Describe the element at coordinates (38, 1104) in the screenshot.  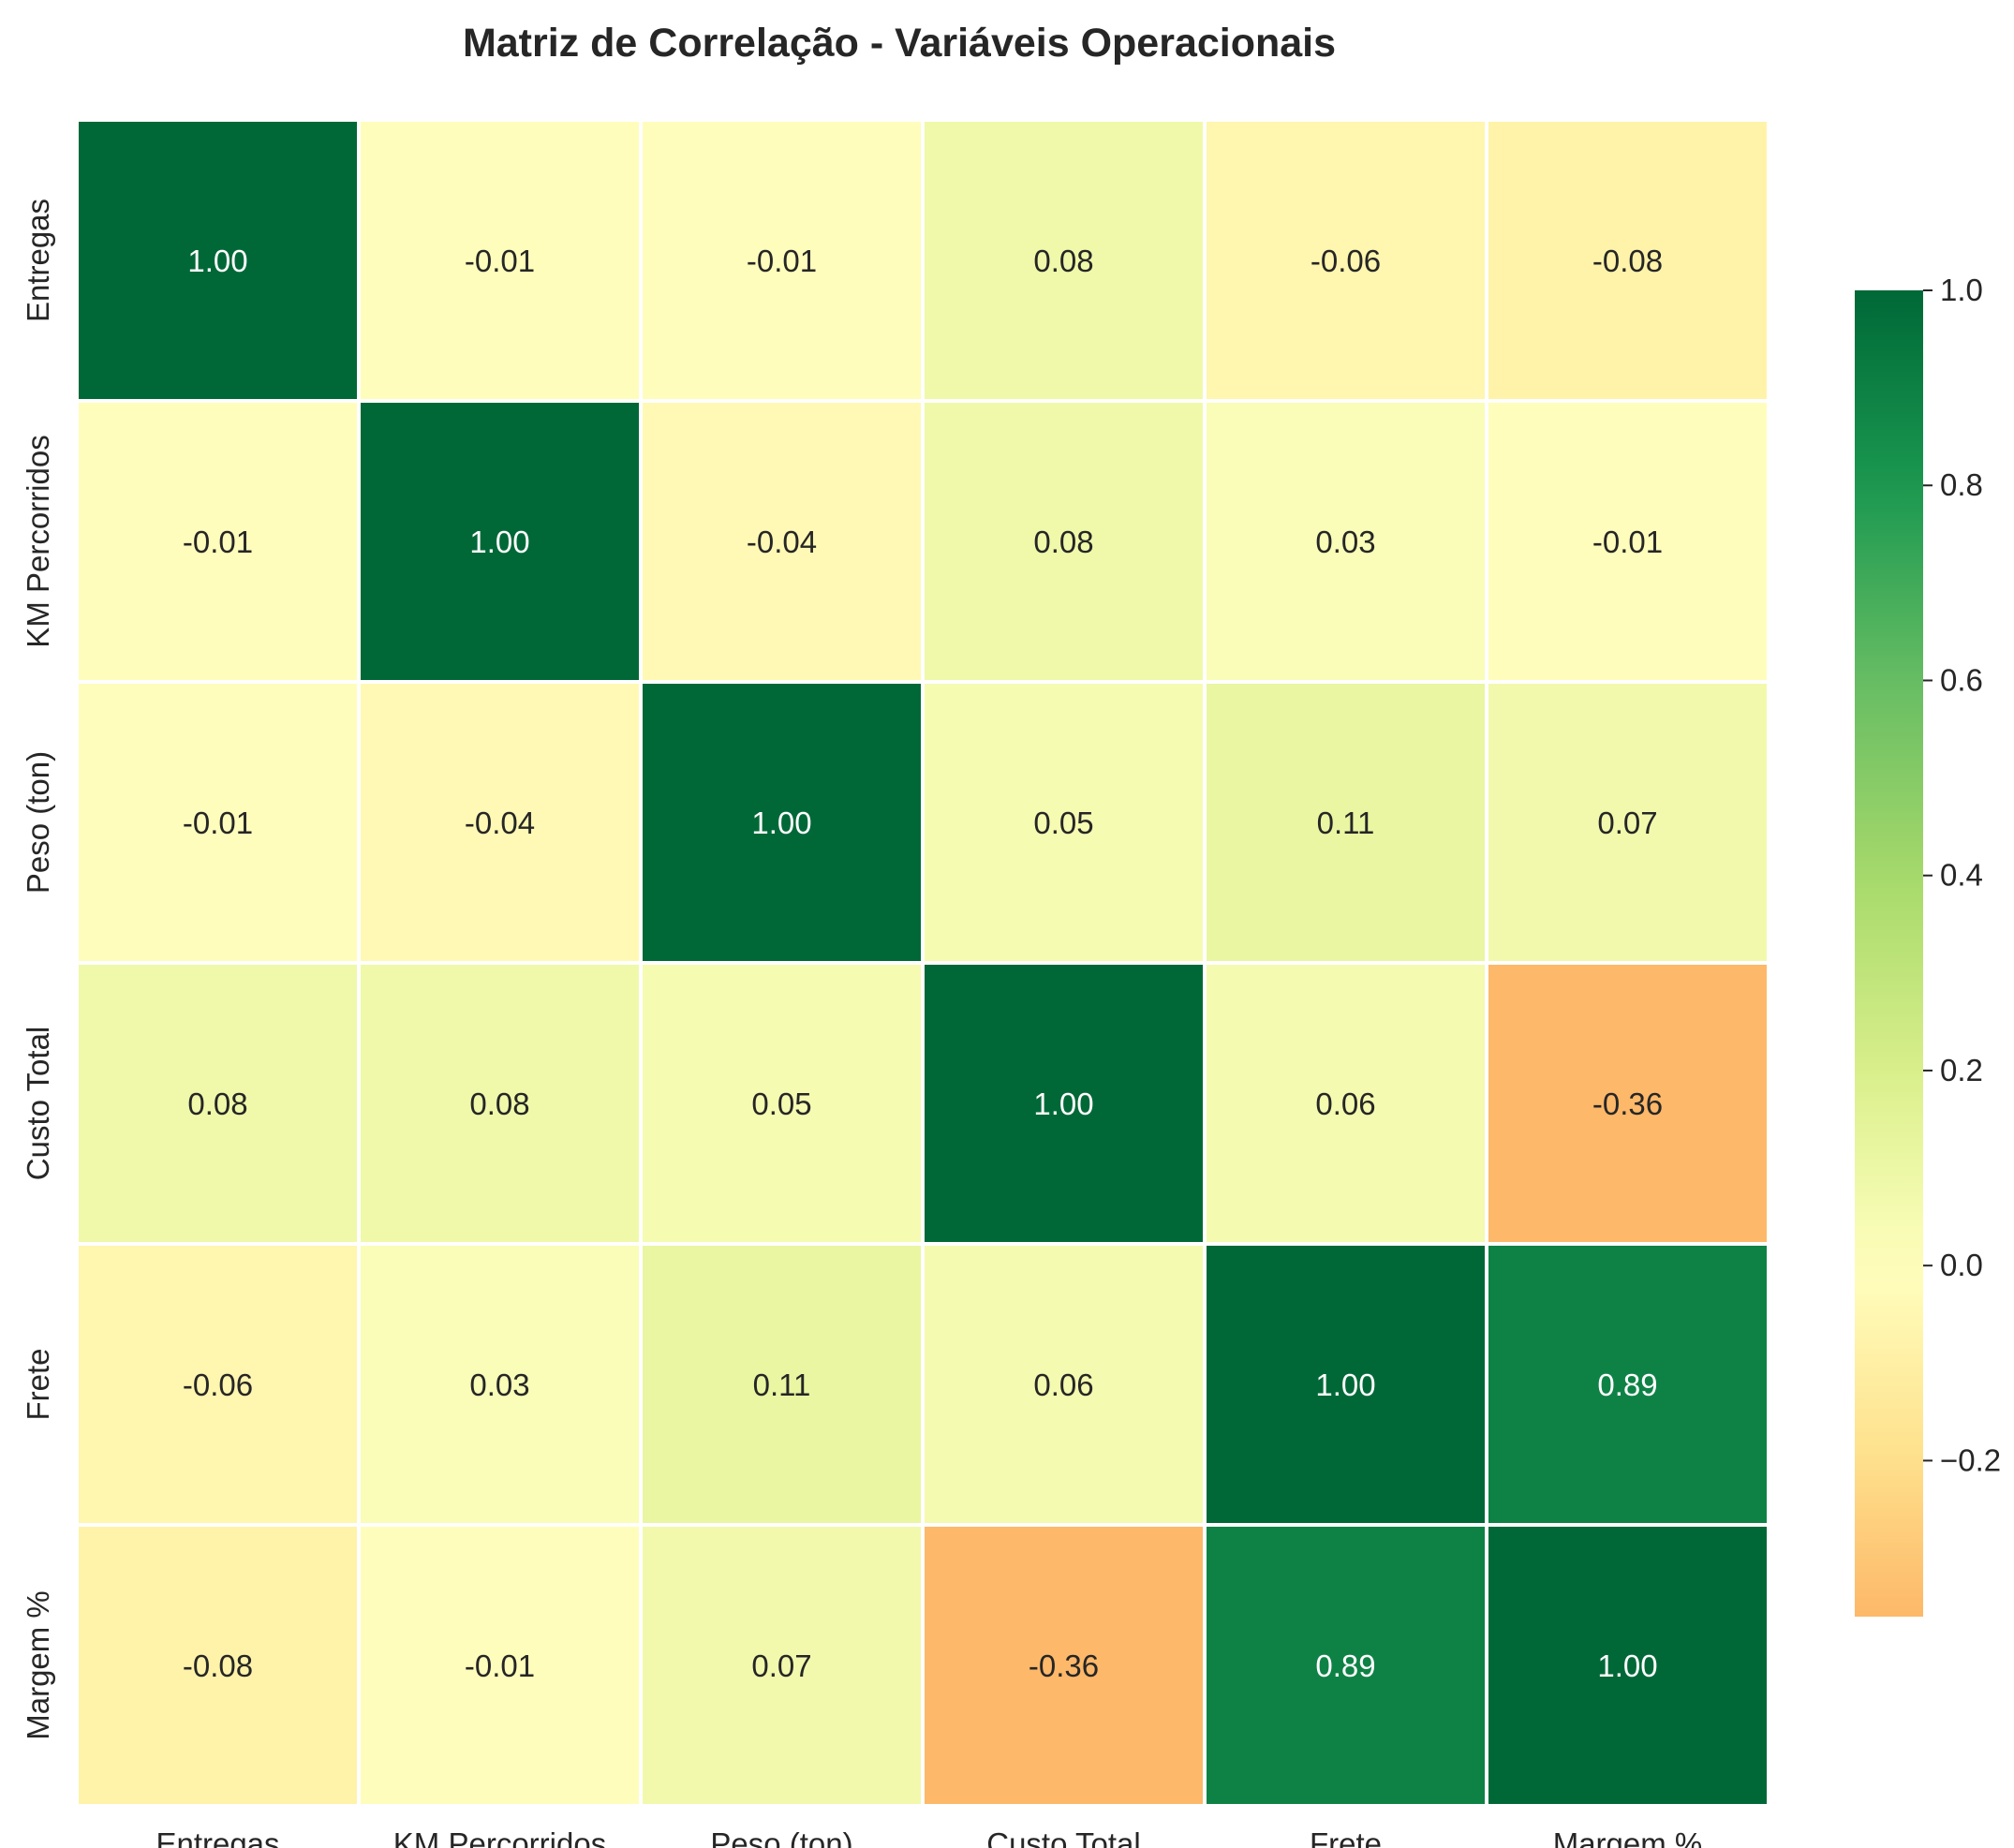
I see `y-tick-label: Custo Total` at that location.